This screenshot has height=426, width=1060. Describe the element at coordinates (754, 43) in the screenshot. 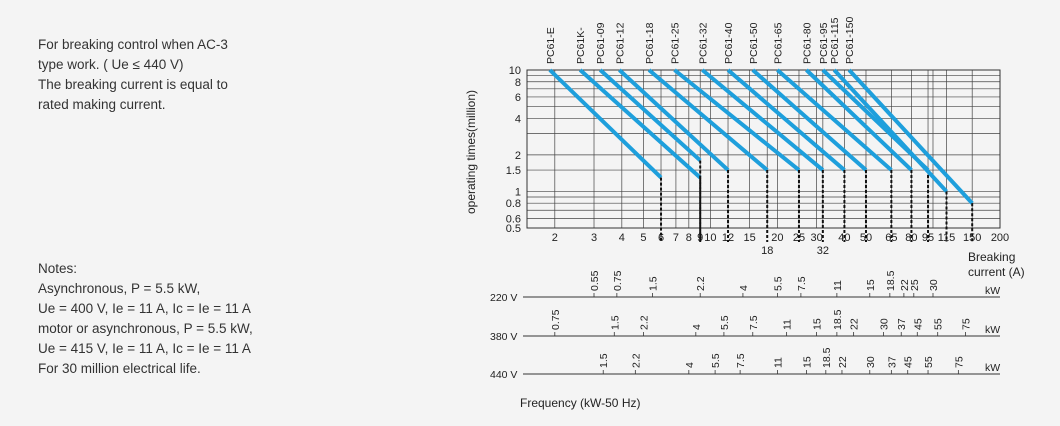

I see `series-label: PC61-50` at that location.